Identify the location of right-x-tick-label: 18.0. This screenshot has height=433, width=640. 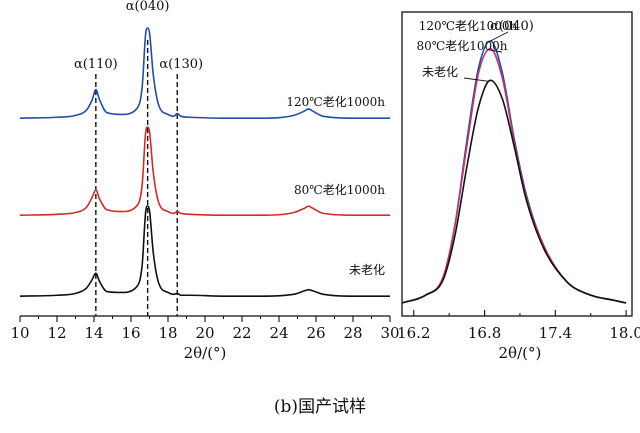
(624, 333).